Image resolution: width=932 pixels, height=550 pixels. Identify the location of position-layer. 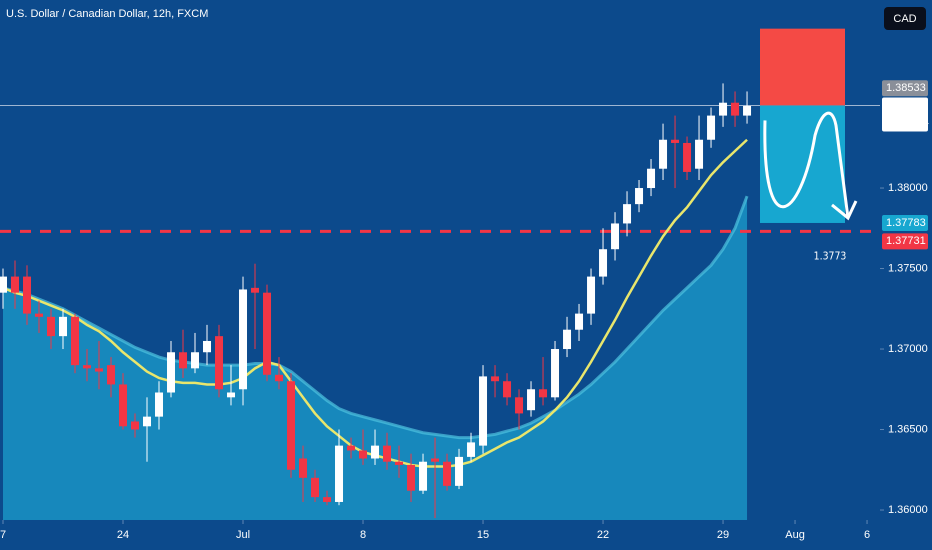
(809, 125).